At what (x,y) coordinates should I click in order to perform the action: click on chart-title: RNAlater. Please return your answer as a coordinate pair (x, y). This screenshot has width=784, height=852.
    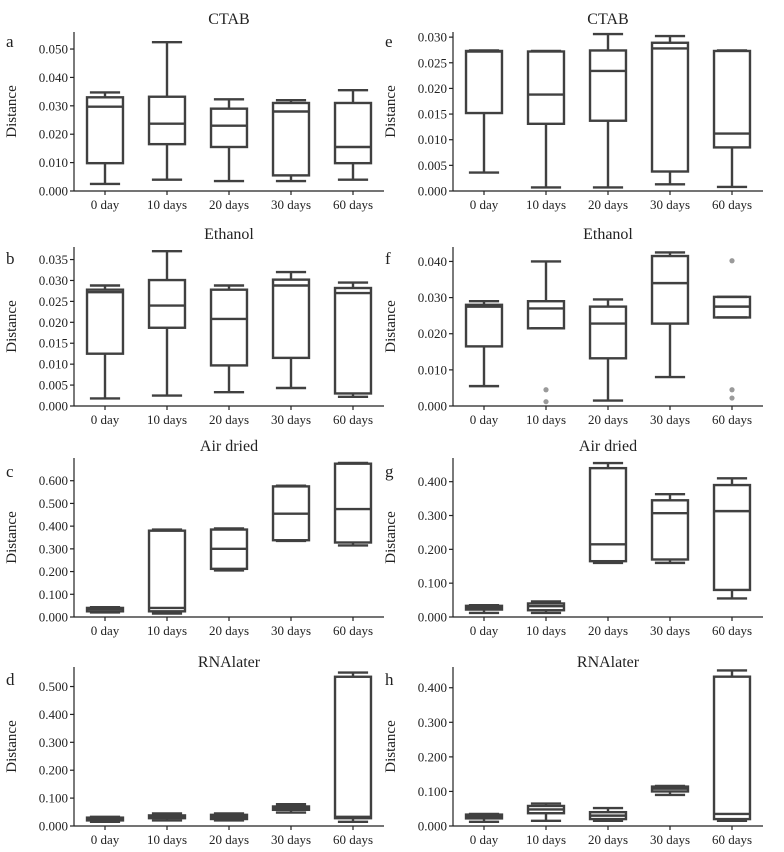
    Looking at the image, I should click on (229, 662).